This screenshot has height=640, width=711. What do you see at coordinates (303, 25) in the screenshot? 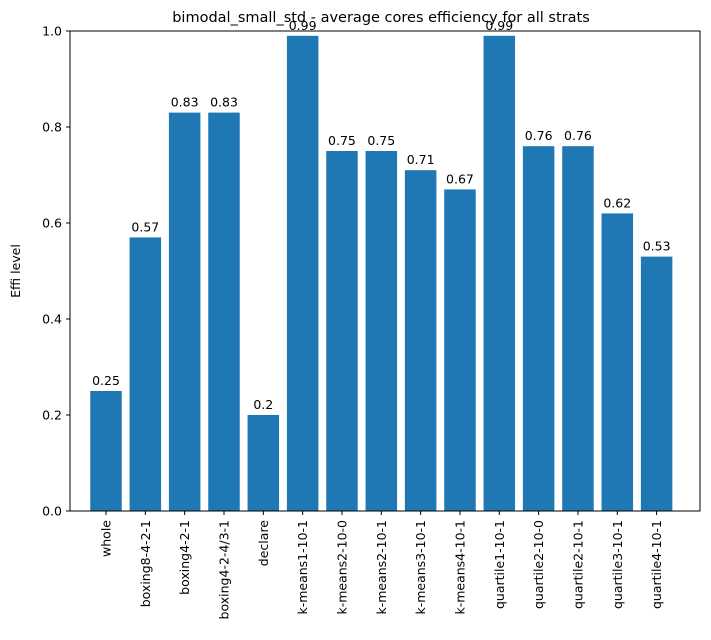
I see `data-label-5: 0.99` at bounding box center [303, 25].